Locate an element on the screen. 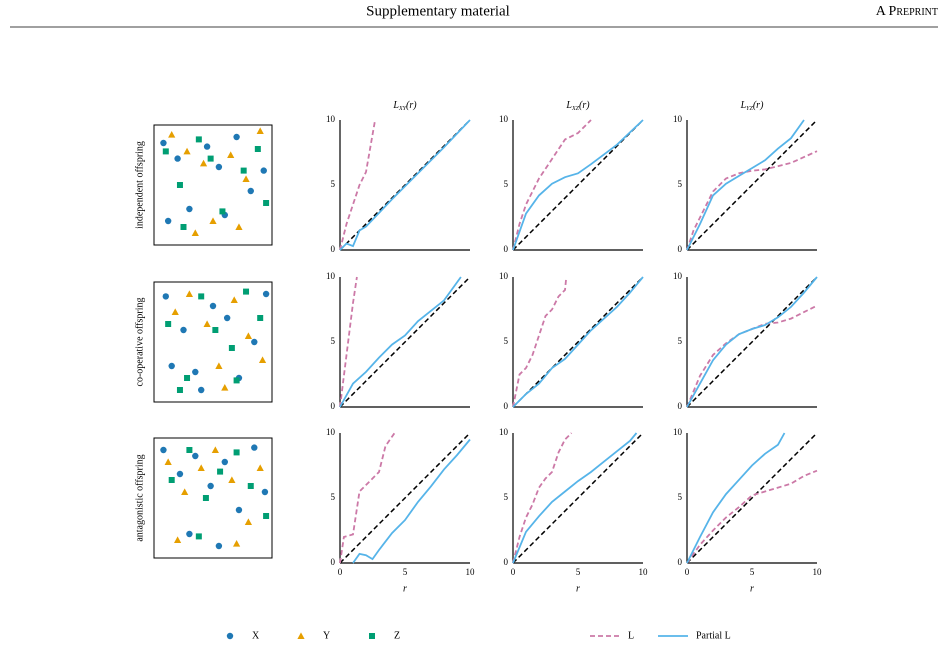 This screenshot has height=649, width=948. row-label: co-operative offspring is located at coordinates (139, 342).